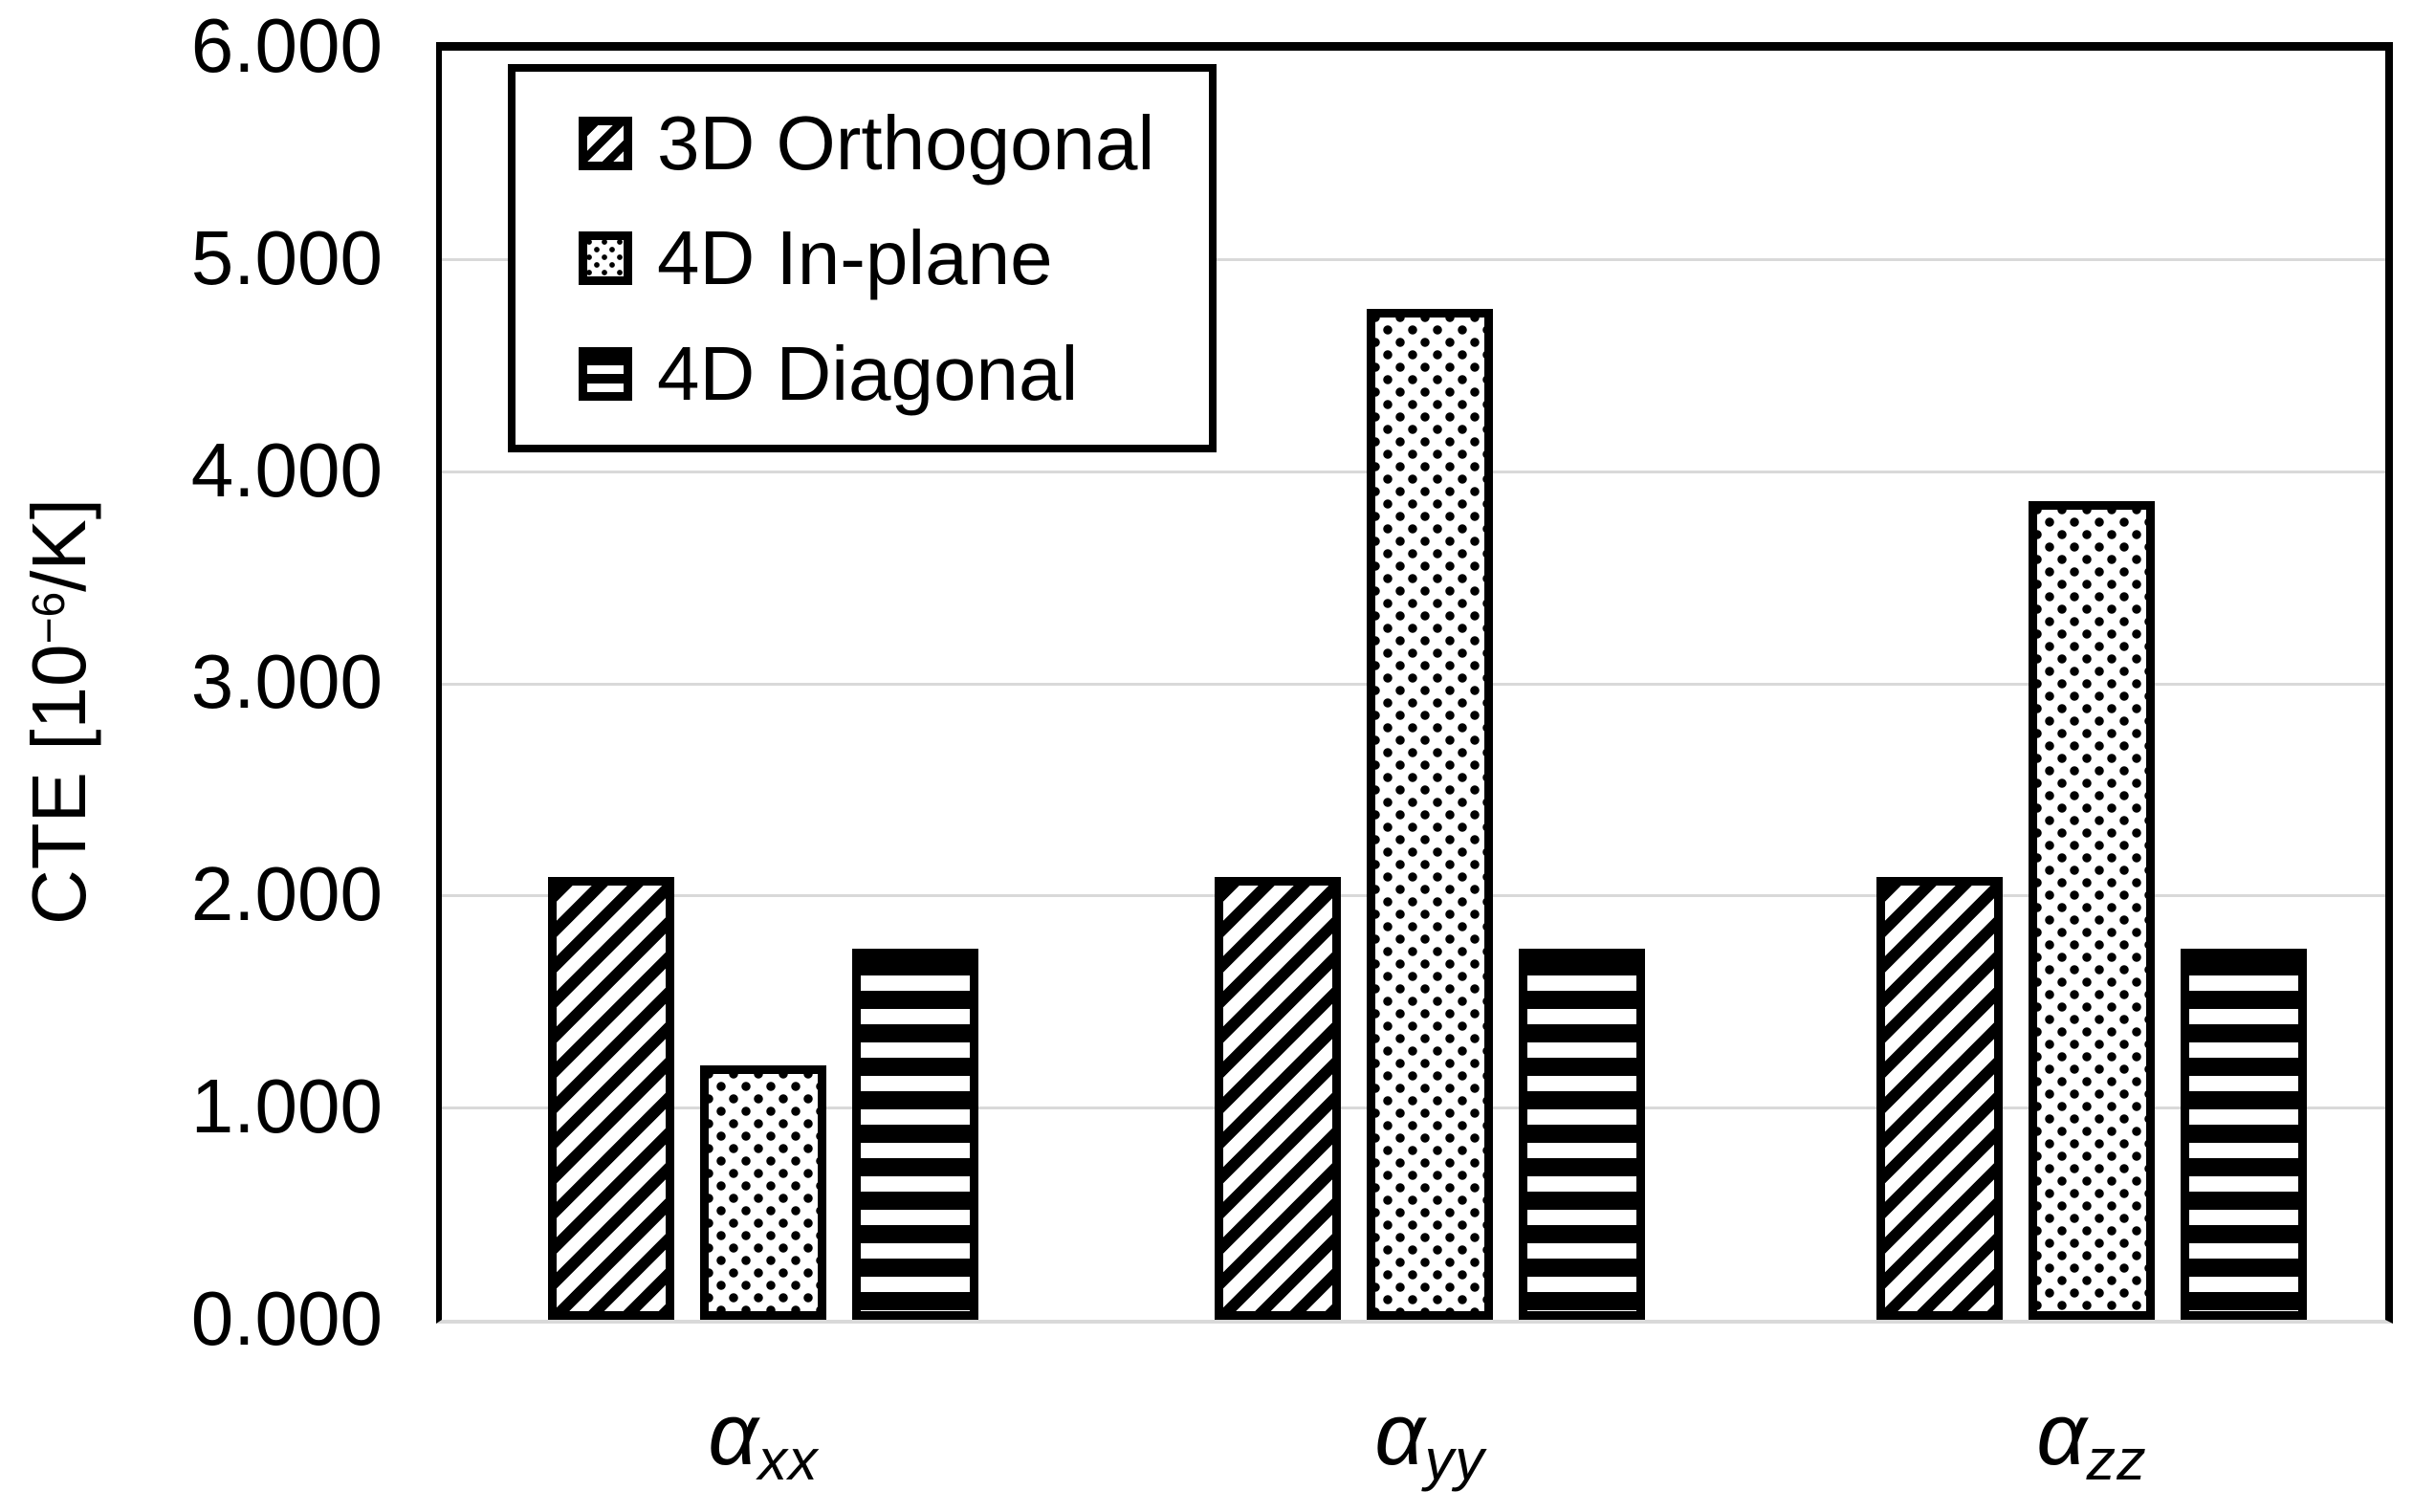 The image size is (2413, 1512). I want to click on legend-swatch-dots-icon, so click(605, 258).